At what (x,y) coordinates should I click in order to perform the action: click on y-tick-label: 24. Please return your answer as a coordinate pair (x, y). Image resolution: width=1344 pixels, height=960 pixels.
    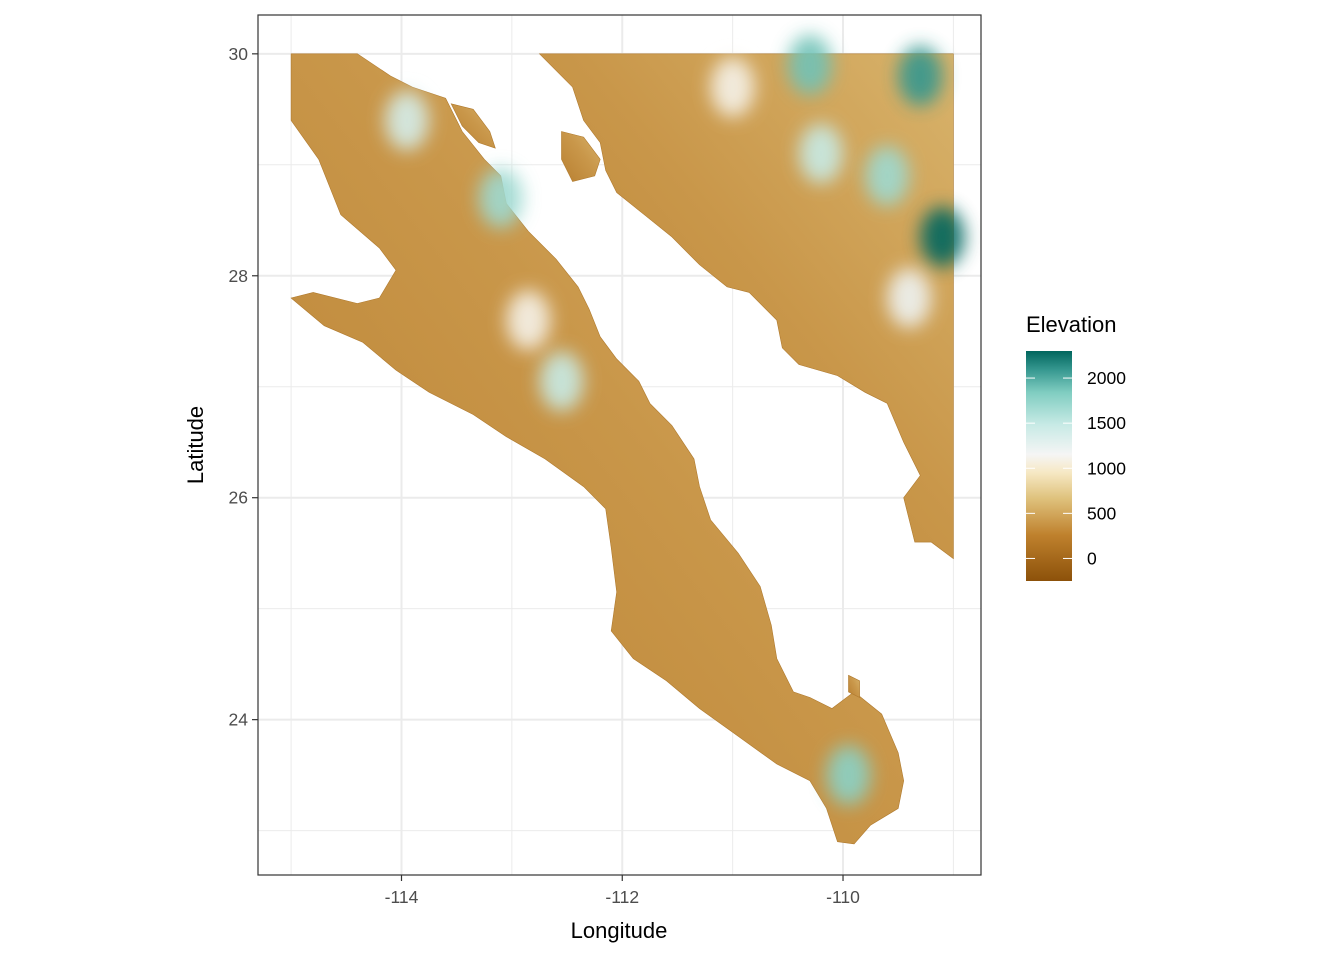
    Looking at the image, I should click on (239, 720).